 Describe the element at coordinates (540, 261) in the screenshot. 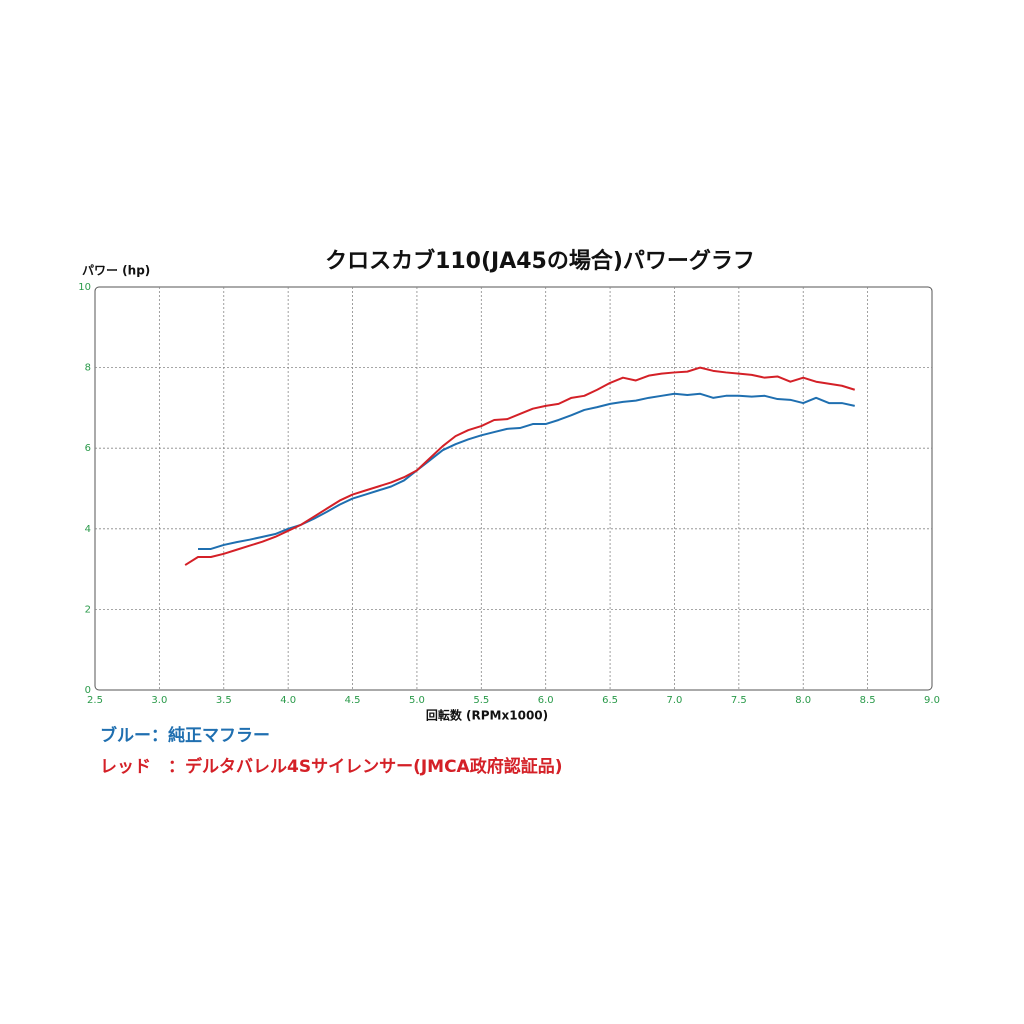

I see `chart-title: クロスカブ110(JA45の場合)パワーグラフ` at that location.